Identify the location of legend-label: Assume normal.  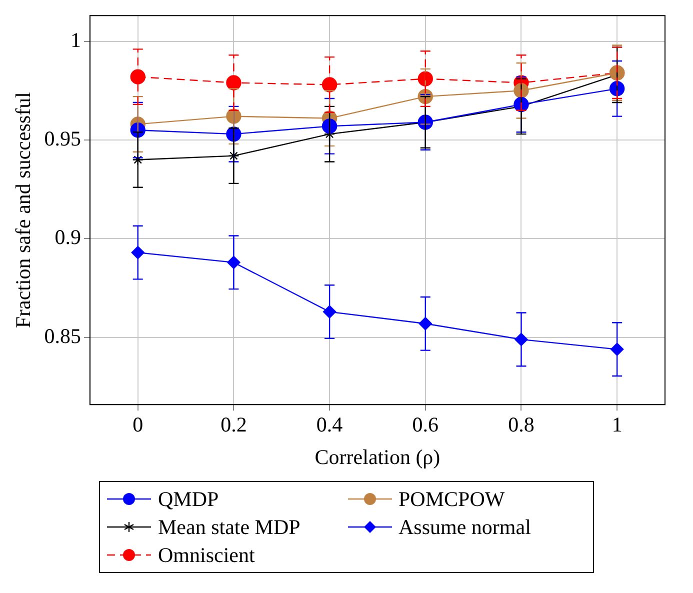
(464, 527).